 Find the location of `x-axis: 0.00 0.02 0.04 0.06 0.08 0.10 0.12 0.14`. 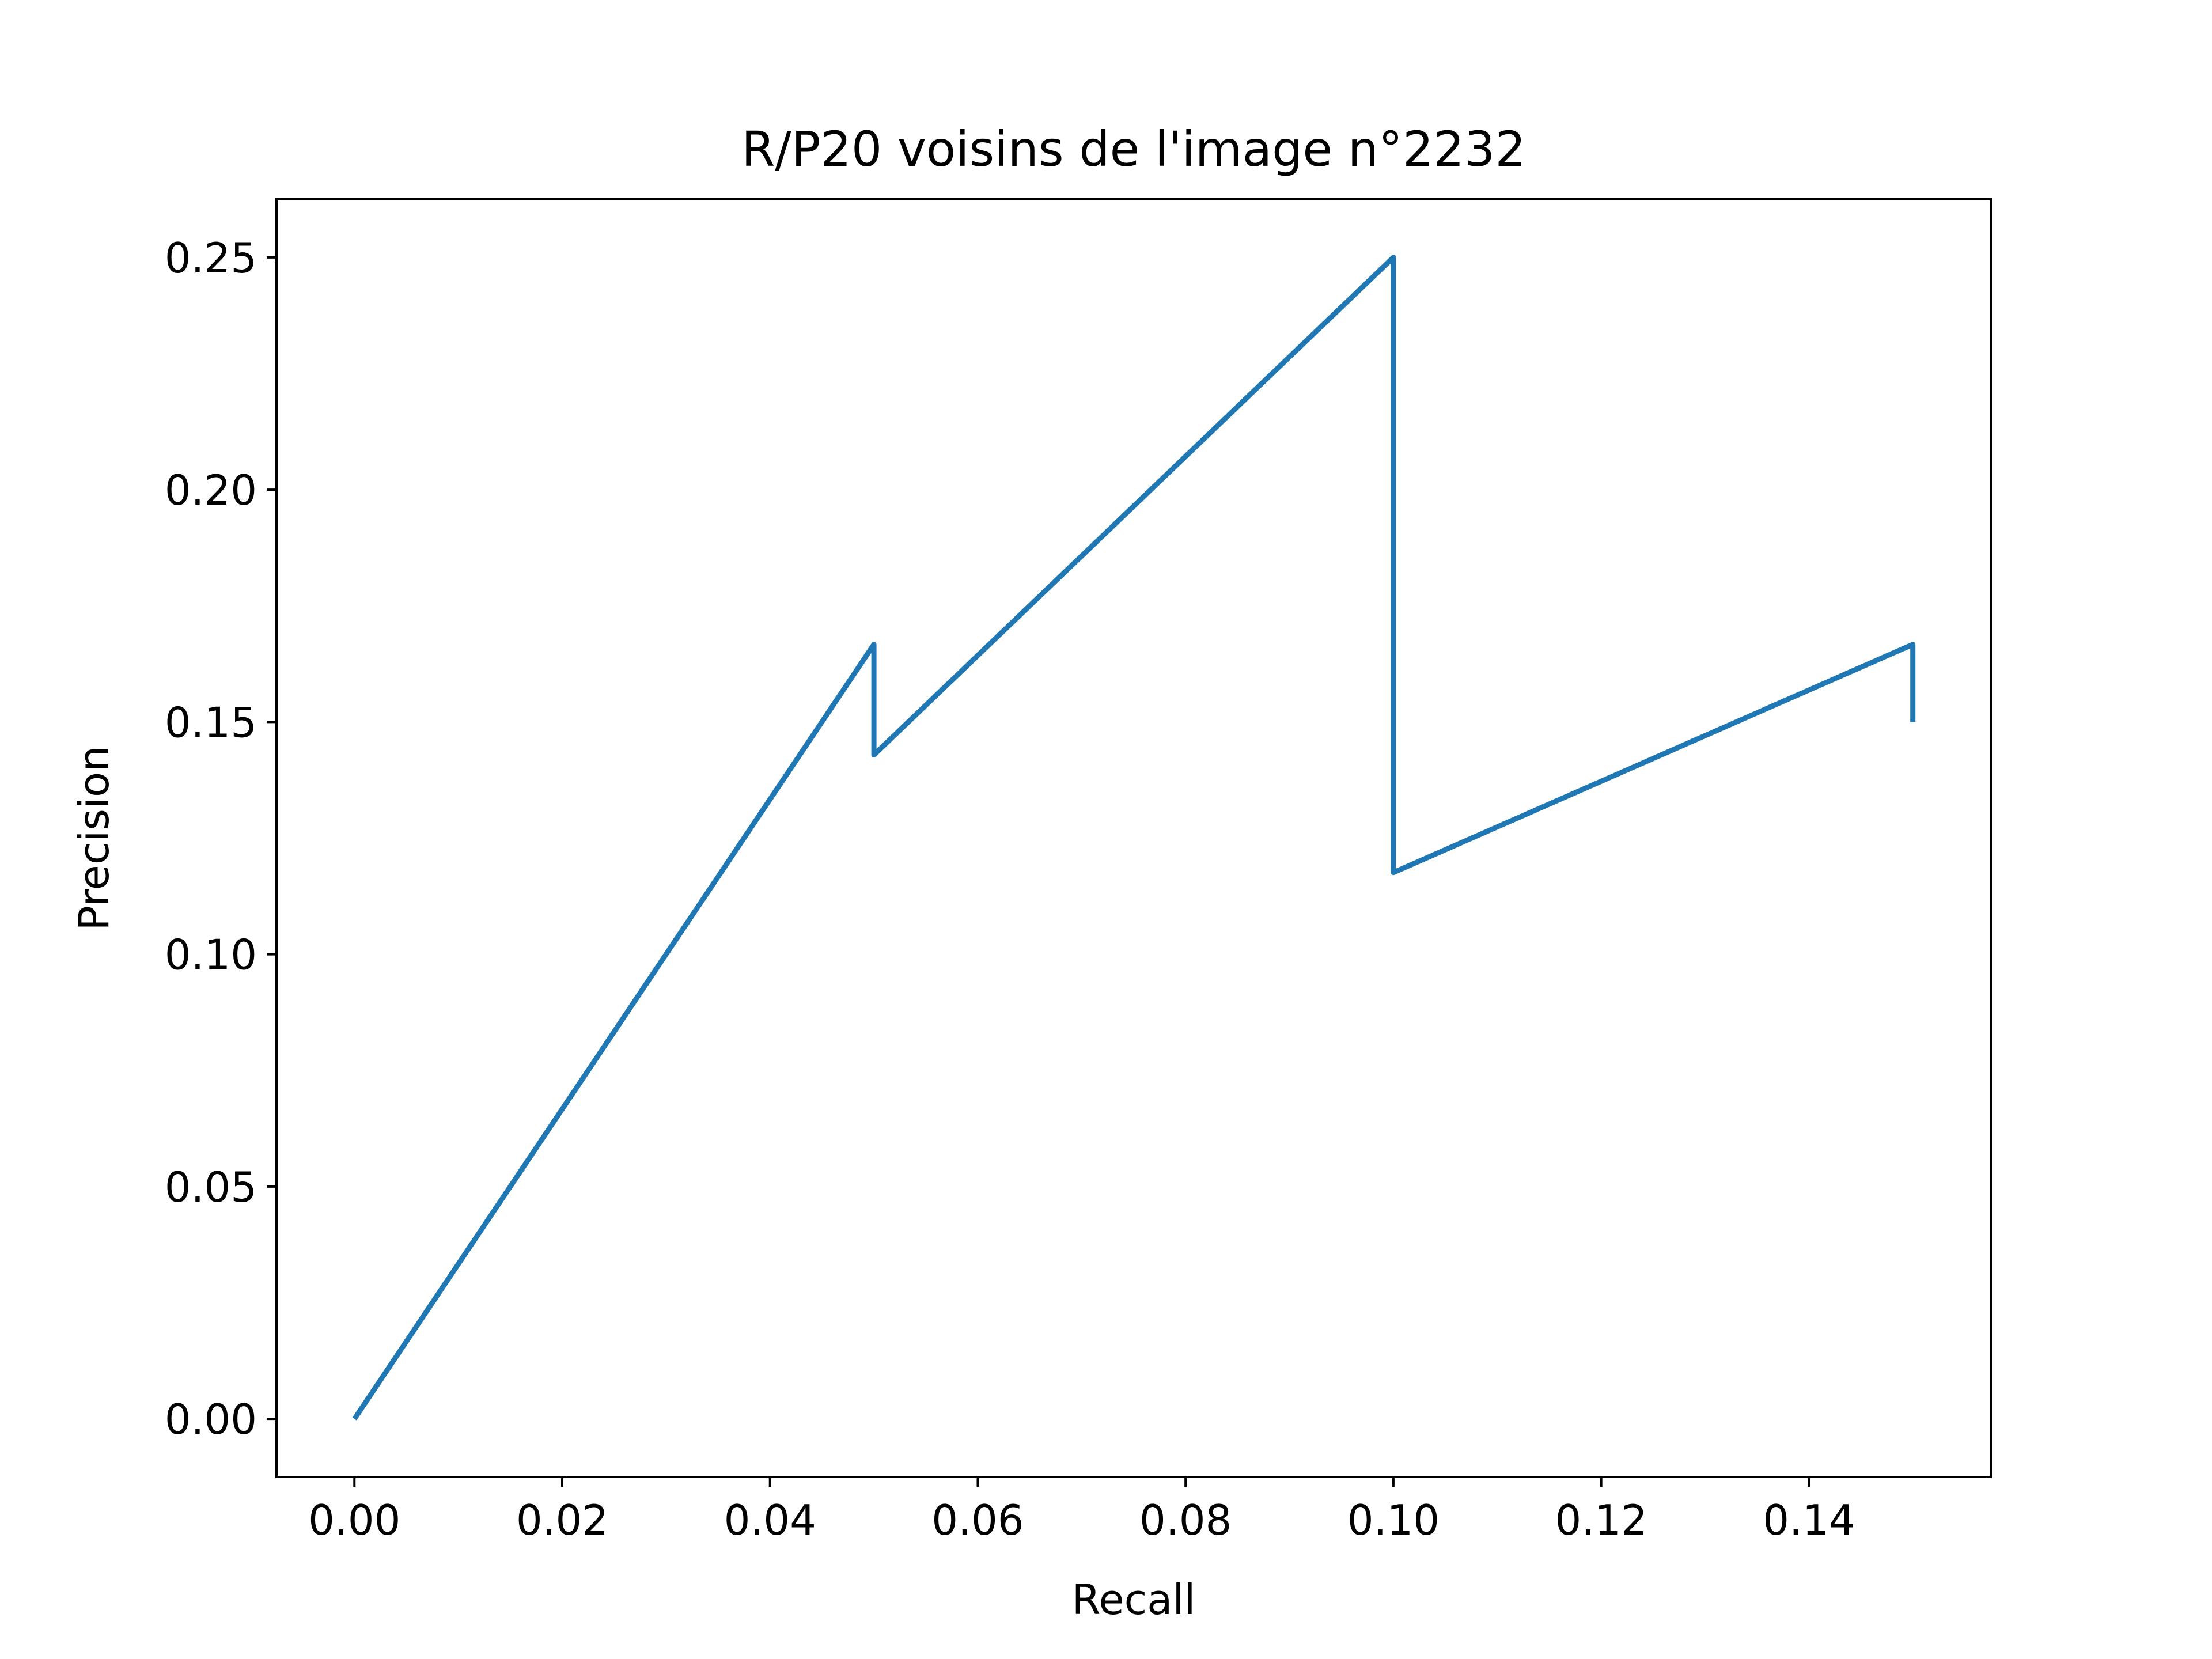

x-axis: 0.00 0.02 0.04 0.06 0.08 0.10 0.12 0.14 is located at coordinates (1081, 1510).